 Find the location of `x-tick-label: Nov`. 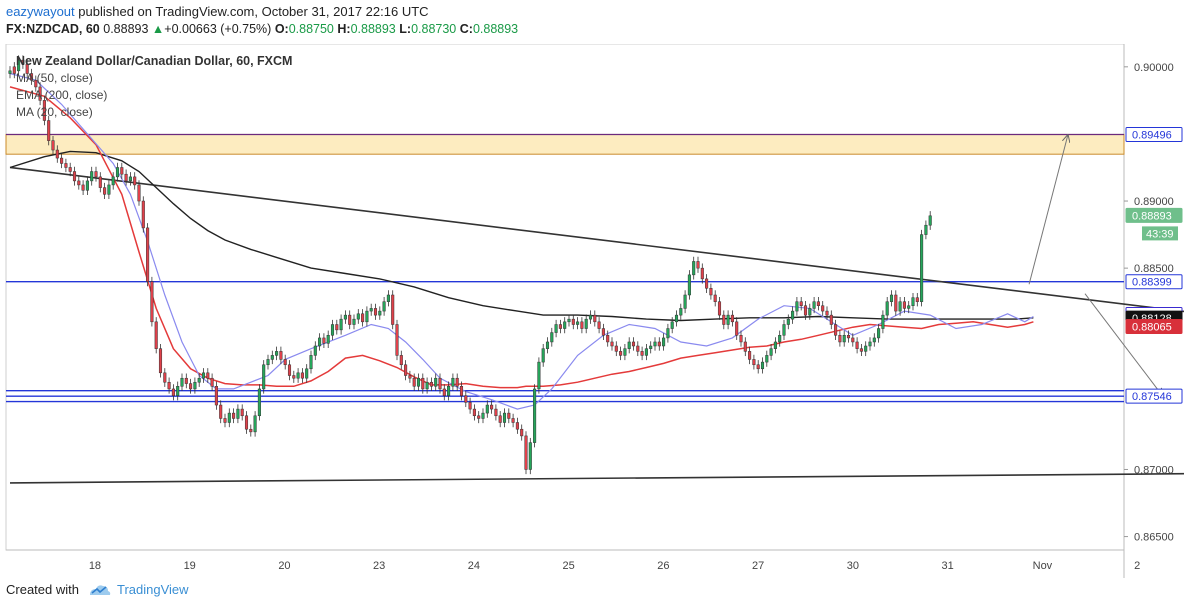

x-tick-label: Nov is located at coordinates (1043, 566).